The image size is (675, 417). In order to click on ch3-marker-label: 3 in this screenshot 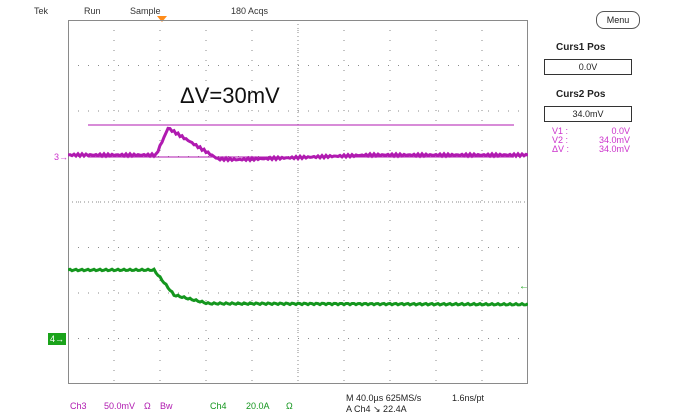, I will do `click(57, 157)`.